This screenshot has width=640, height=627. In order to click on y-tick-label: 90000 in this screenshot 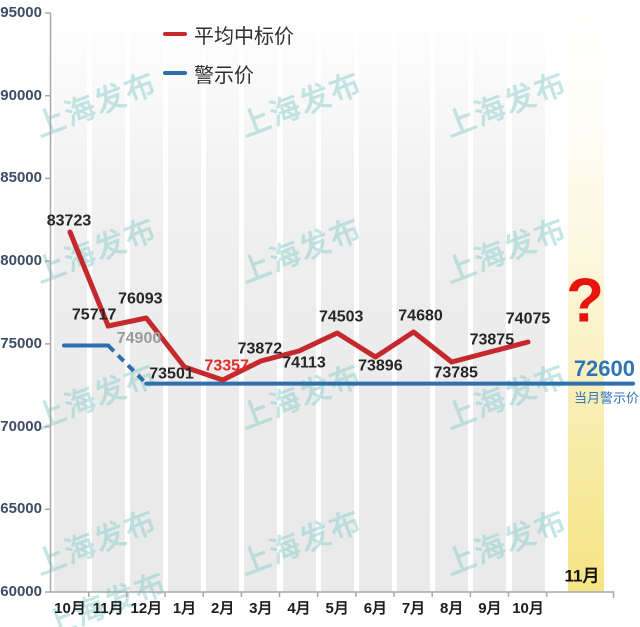, I will do `click(21, 95)`.